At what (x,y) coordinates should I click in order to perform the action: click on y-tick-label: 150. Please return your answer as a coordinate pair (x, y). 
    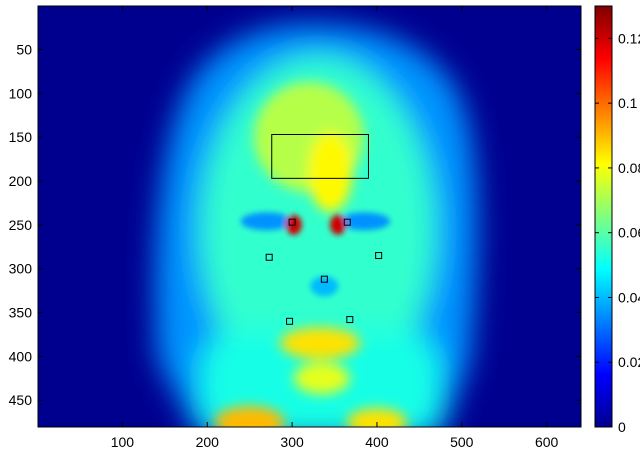
    Looking at the image, I should click on (21, 137).